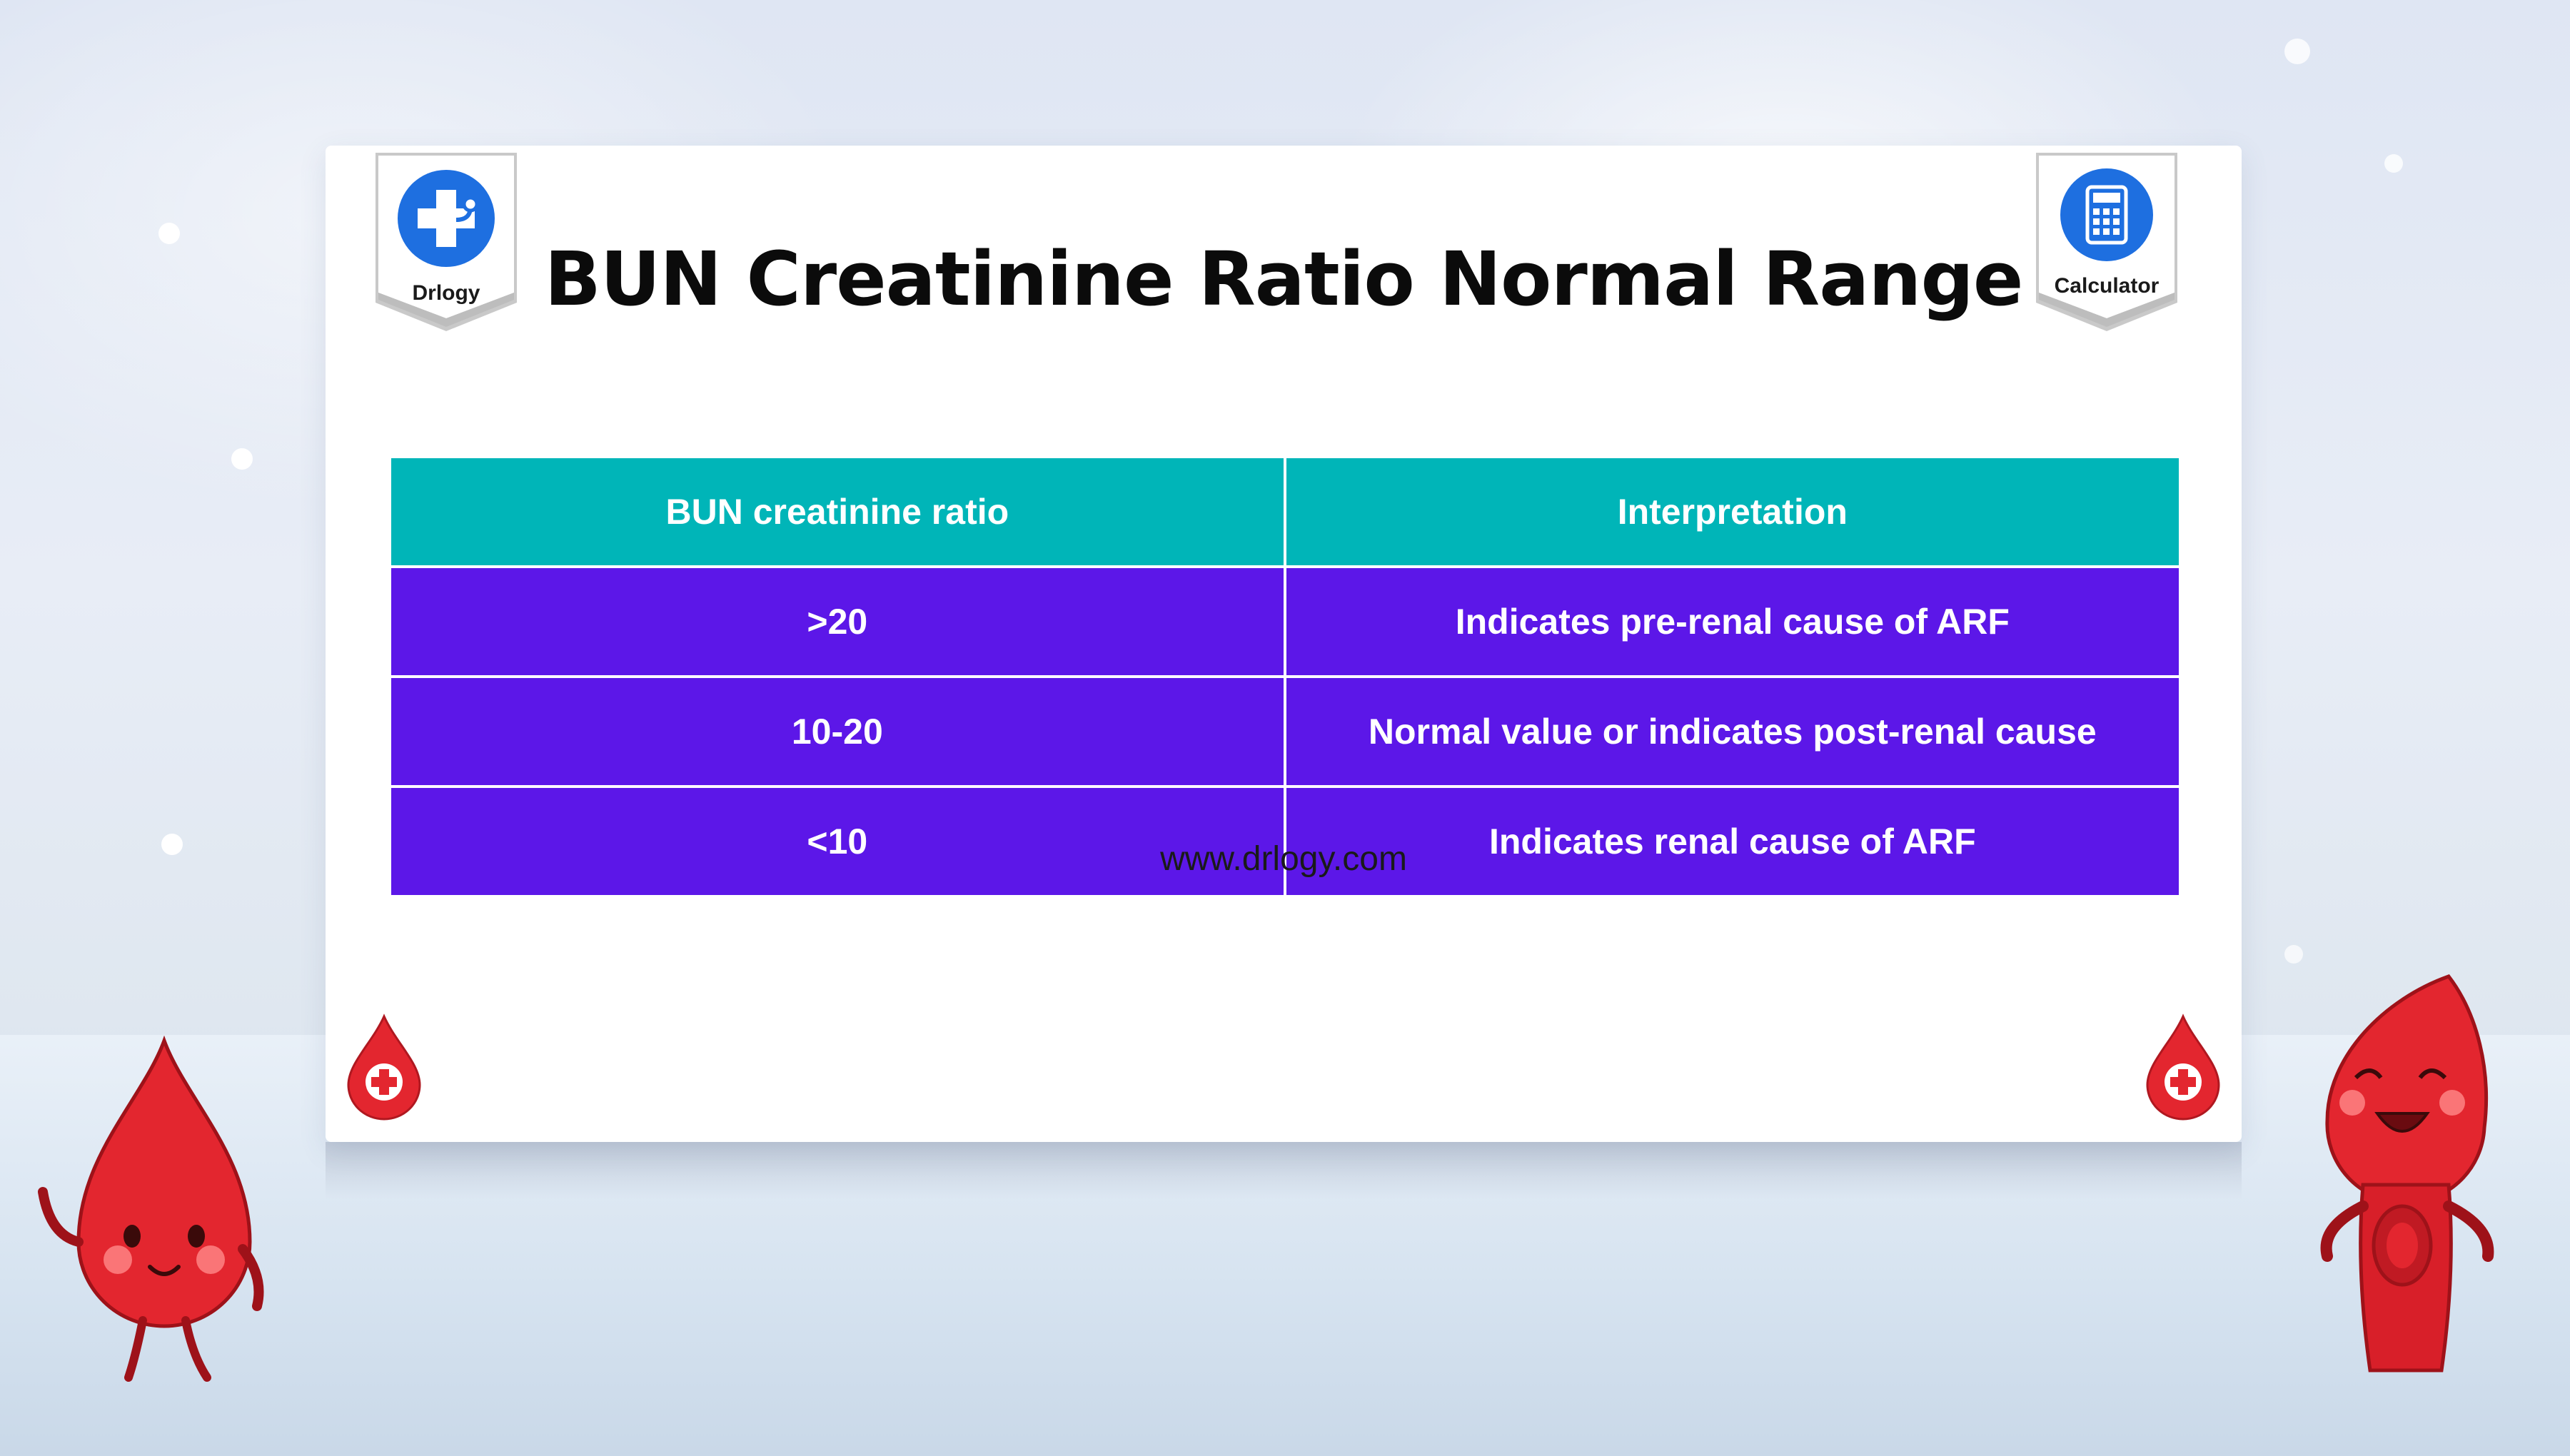 This screenshot has width=2570, height=1456. Describe the element at coordinates (1732, 621) in the screenshot. I see `interpretation-cell: Indicates pre-renal cause of ARF` at that location.